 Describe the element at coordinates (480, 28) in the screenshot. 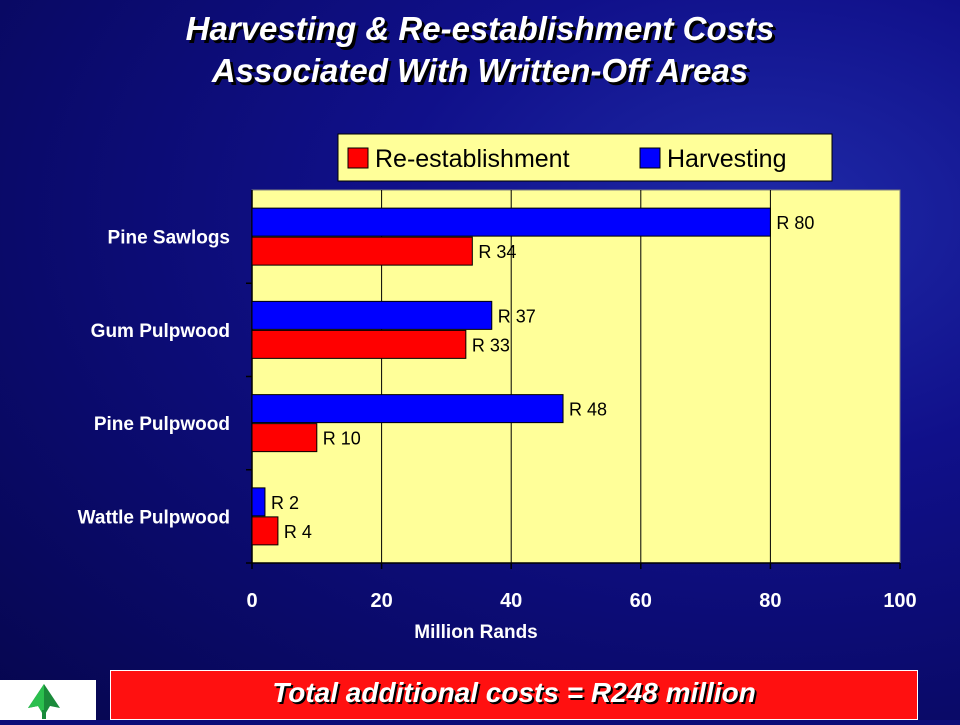

I see `chart-title-line-1: Harvesting & Re-establishment Costs` at that location.